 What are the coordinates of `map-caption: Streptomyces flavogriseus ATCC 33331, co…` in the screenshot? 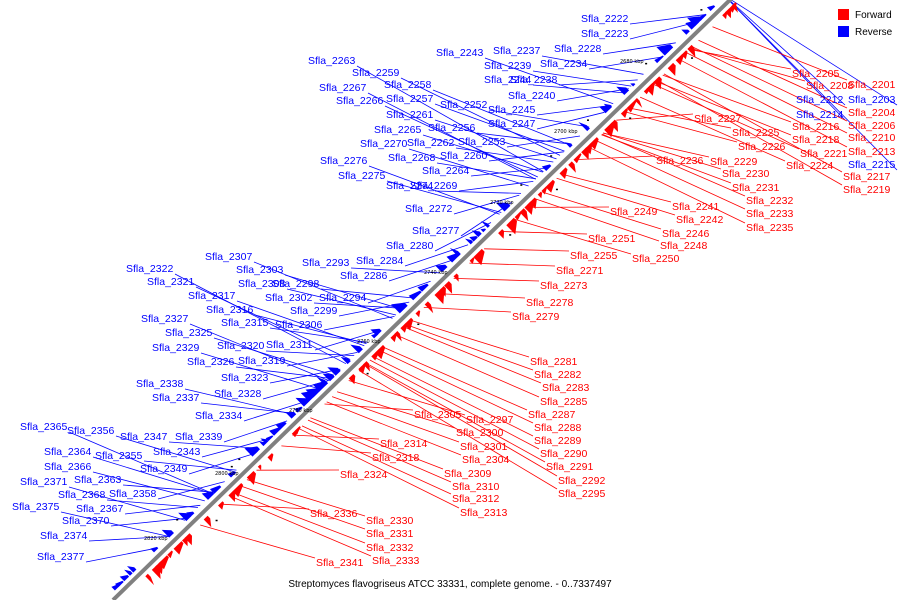 It's located at (450, 584).